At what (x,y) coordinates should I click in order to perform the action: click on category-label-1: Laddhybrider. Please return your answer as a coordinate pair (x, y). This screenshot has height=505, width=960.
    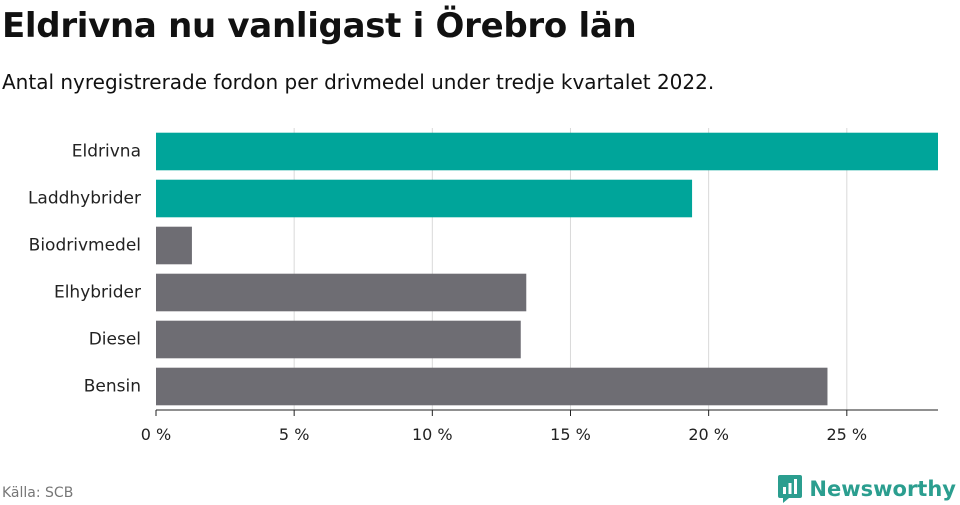
    Looking at the image, I should click on (84, 199).